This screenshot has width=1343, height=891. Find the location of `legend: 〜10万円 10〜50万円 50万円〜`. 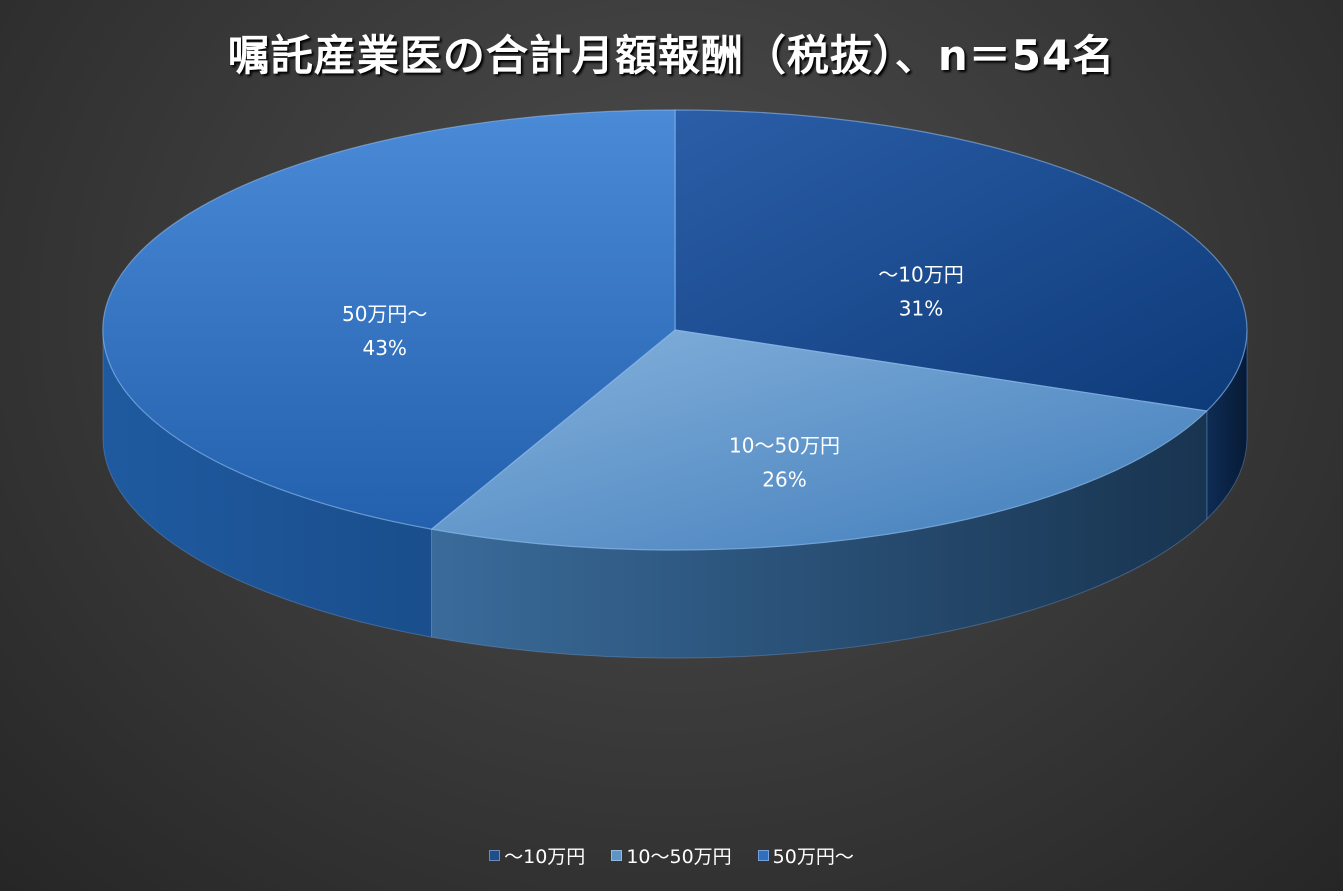

legend: 〜10万円 10〜50万円 50万円〜 is located at coordinates (671, 855).